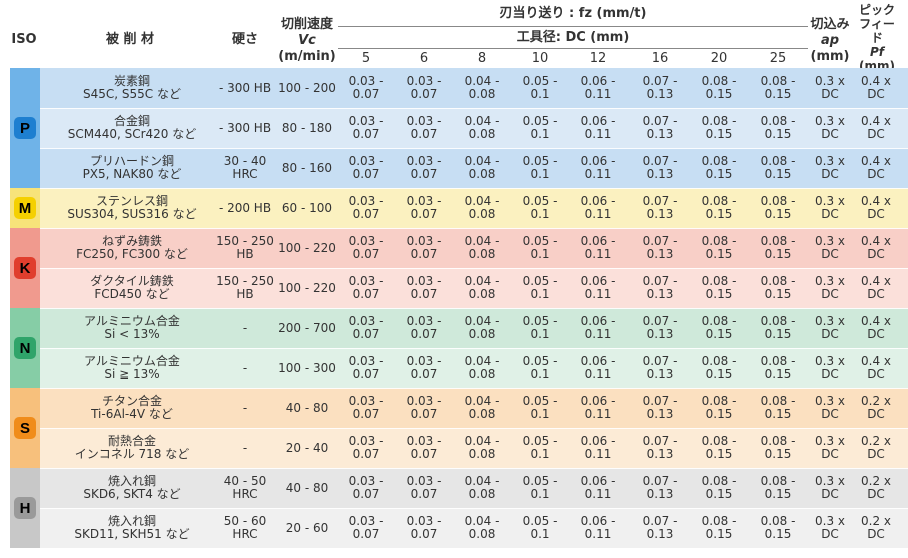 The width and height of the screenshot is (908, 558). I want to click on pick-feed-cell: 0.4 x DC, so click(876, 368).